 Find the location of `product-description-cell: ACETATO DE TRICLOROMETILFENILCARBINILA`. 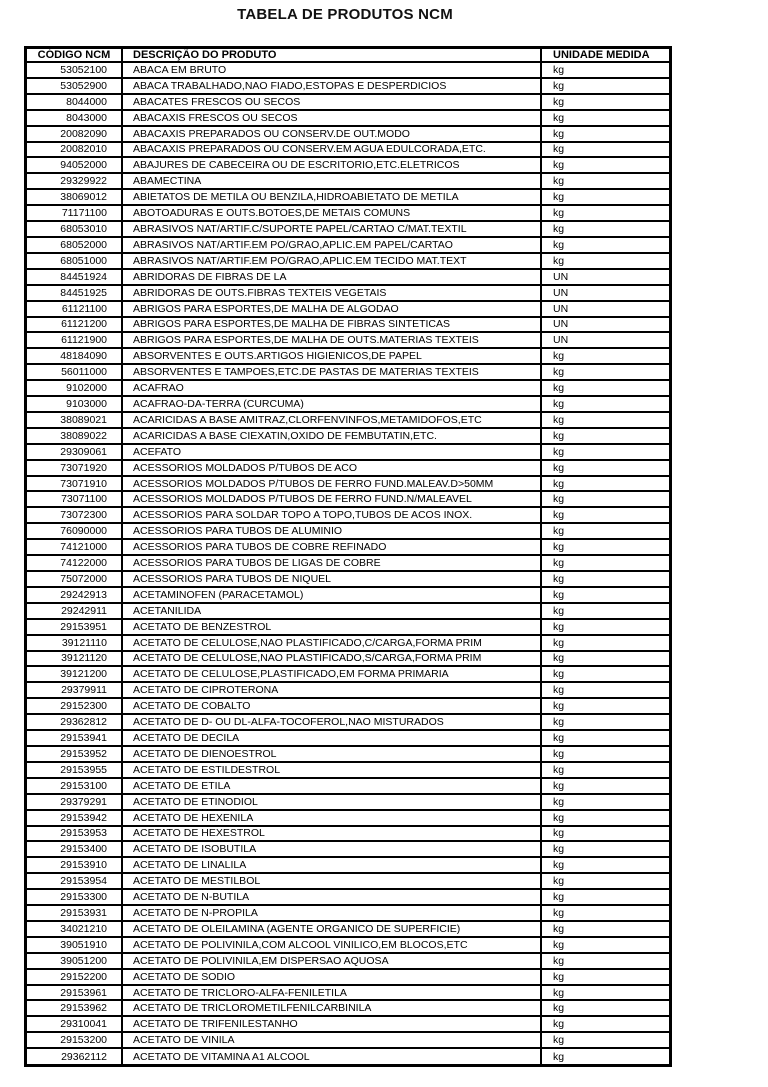

product-description-cell: ACETATO DE TRICLOROMETILFENILCARBINILA is located at coordinates (331, 1008).